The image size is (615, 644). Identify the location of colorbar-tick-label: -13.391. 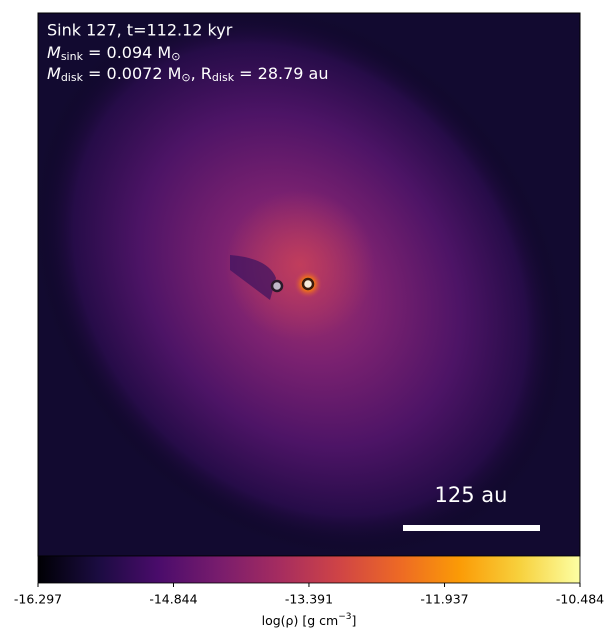
(309, 599).